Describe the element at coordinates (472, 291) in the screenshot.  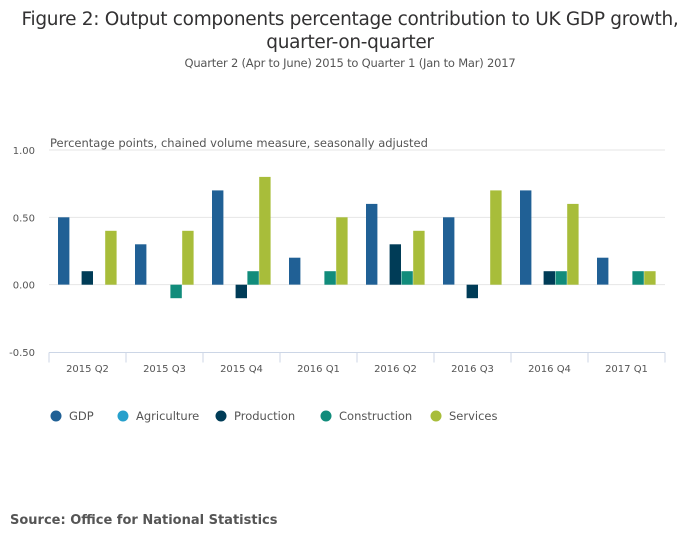
I see `bar-production-2016-q3` at that location.